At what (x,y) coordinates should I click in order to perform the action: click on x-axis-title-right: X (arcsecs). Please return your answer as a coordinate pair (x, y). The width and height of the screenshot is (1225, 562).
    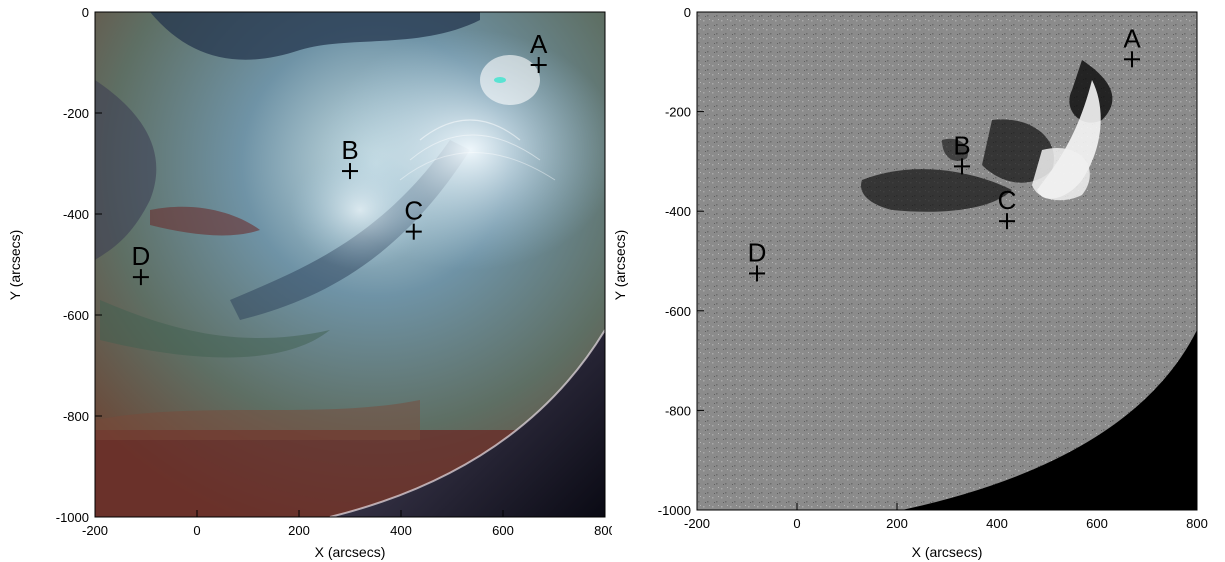
    Looking at the image, I should click on (947, 552).